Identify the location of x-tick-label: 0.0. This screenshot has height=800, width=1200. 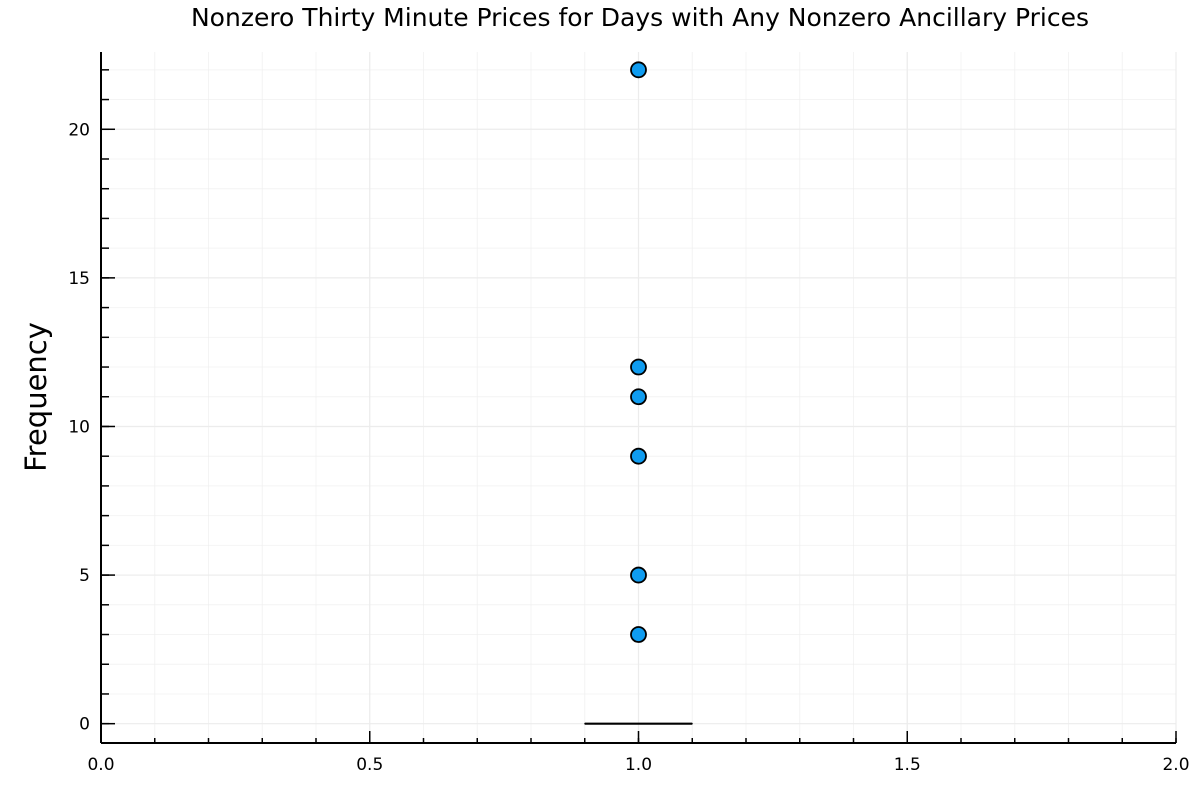
(100, 765).